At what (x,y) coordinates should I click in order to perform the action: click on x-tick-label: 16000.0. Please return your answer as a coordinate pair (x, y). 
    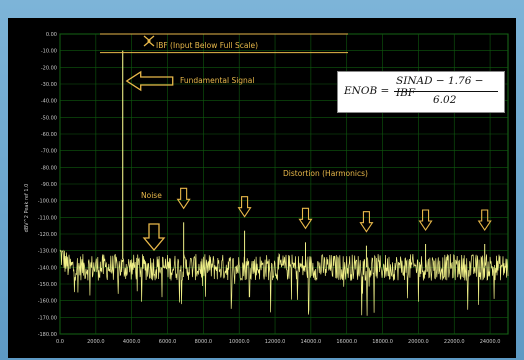
    Looking at the image, I should click on (346, 342).